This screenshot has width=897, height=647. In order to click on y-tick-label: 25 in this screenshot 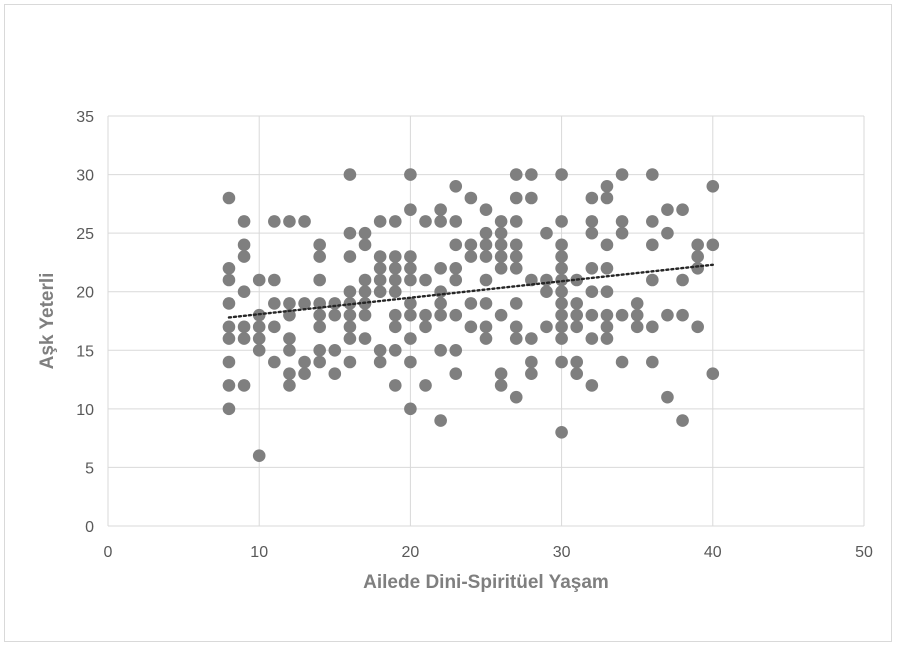, I will do `click(85, 234)`.